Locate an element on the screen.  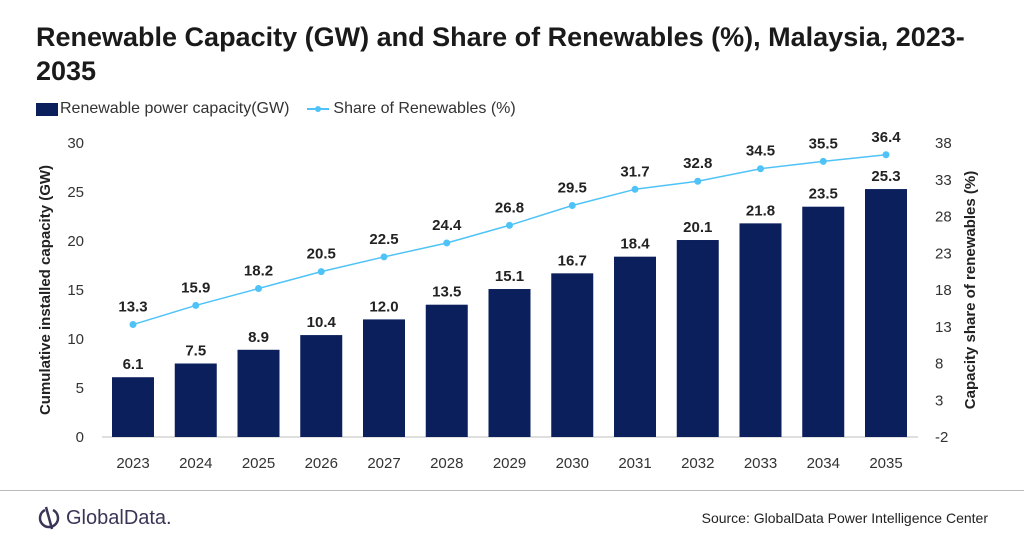
y-tick-label: 20 is located at coordinates (75, 241).